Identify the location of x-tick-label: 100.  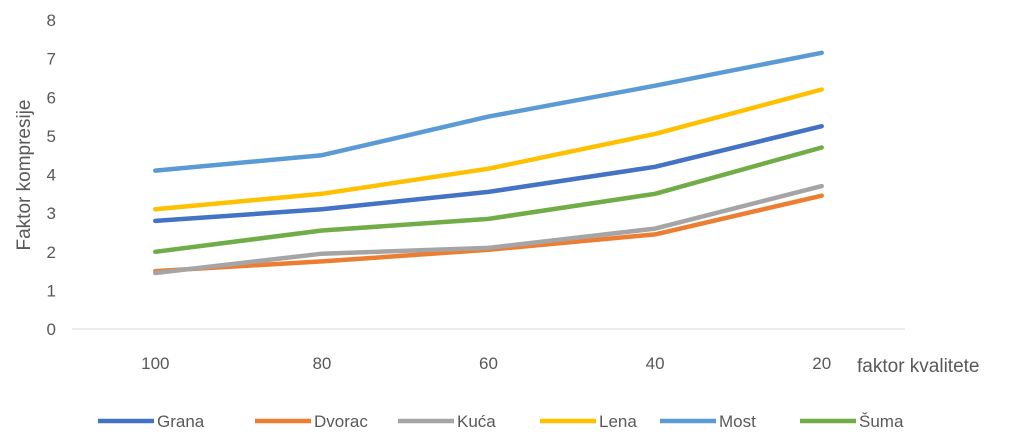
(155, 363).